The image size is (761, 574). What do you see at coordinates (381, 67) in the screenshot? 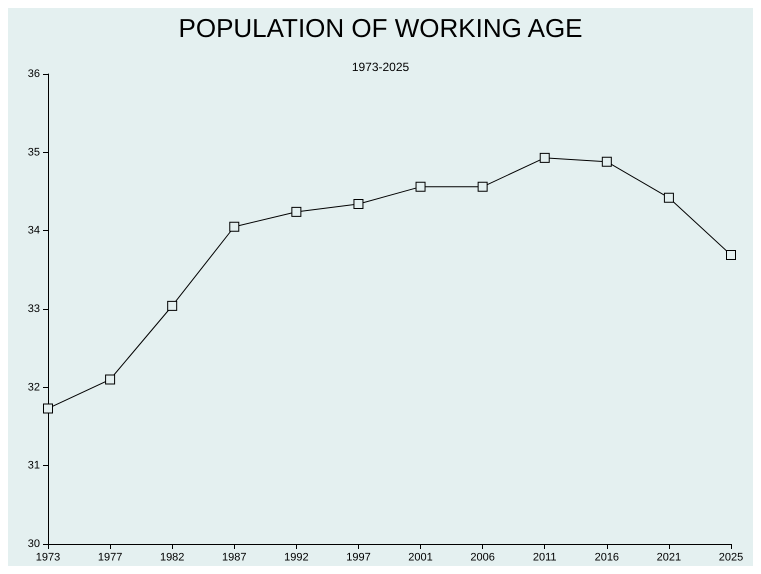
I see `chart-subtitle: 1973-2025` at bounding box center [381, 67].